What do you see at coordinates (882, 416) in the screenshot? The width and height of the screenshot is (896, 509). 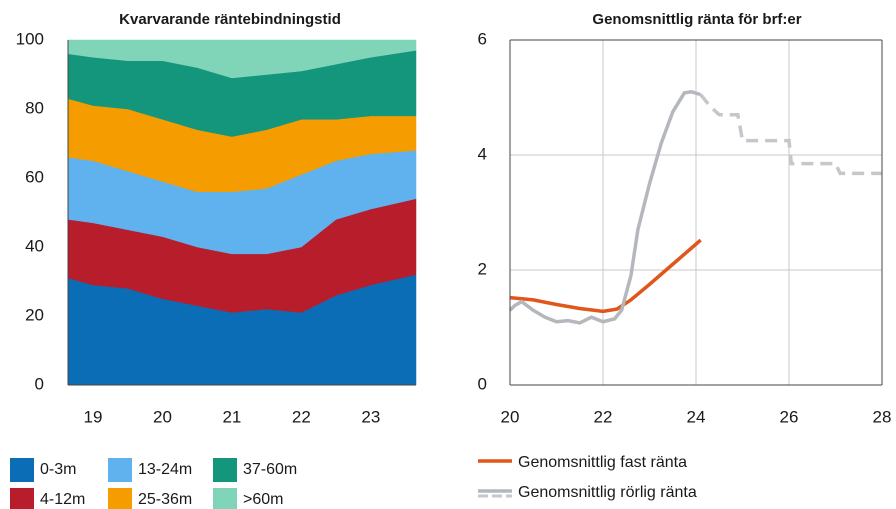 I see `x-tick-label: 28` at bounding box center [882, 416].